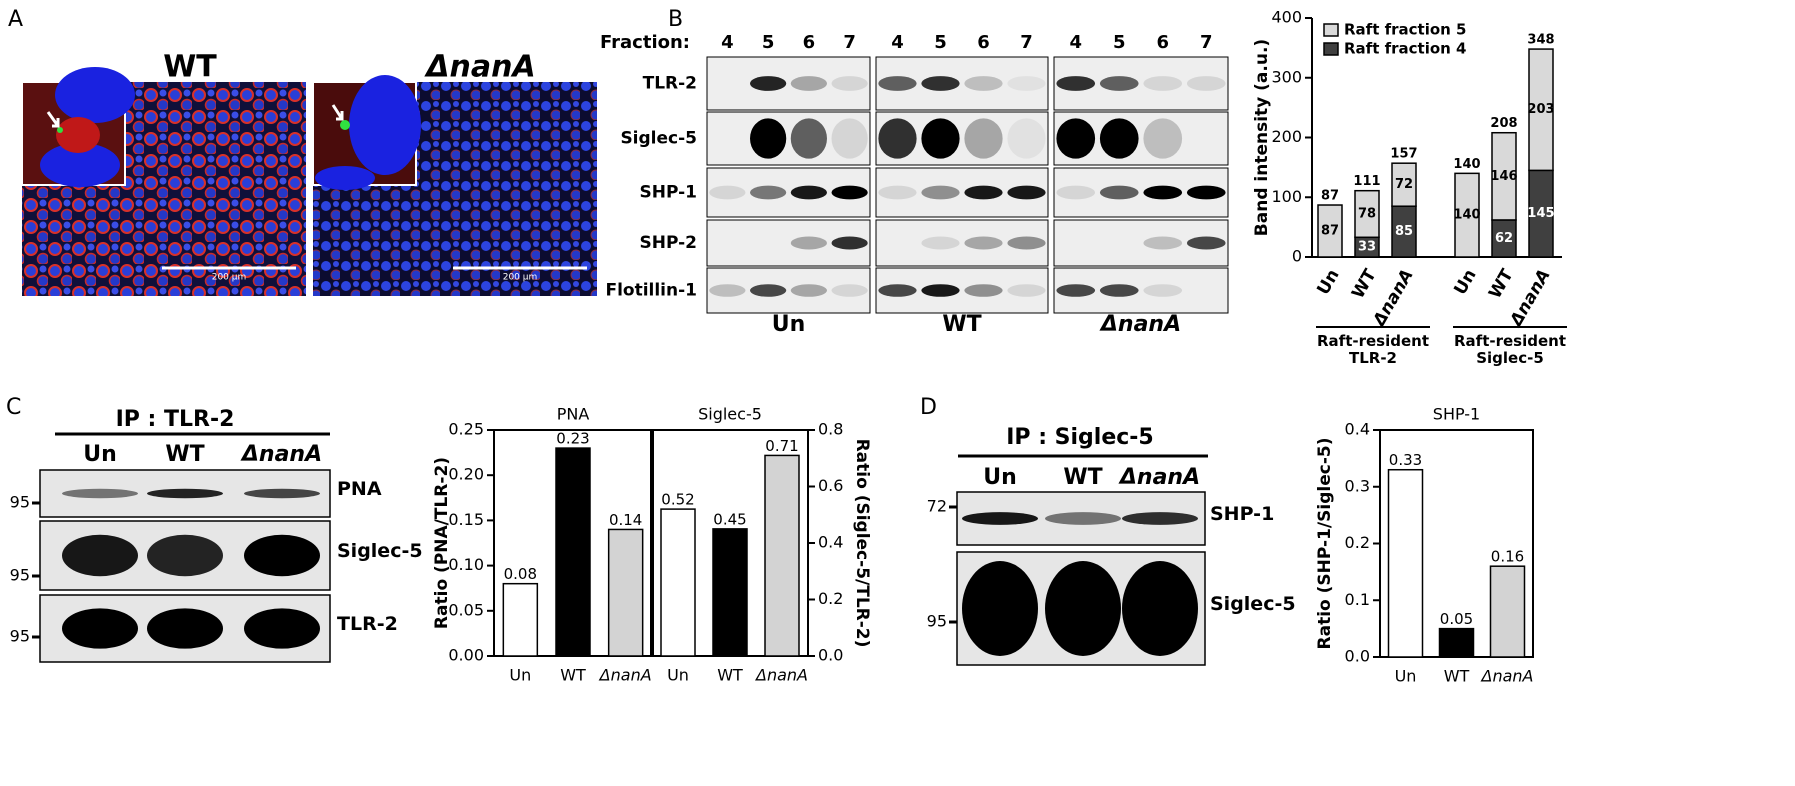 The image size is (1795, 786). I want to click on segment-label: 33, so click(1367, 247).